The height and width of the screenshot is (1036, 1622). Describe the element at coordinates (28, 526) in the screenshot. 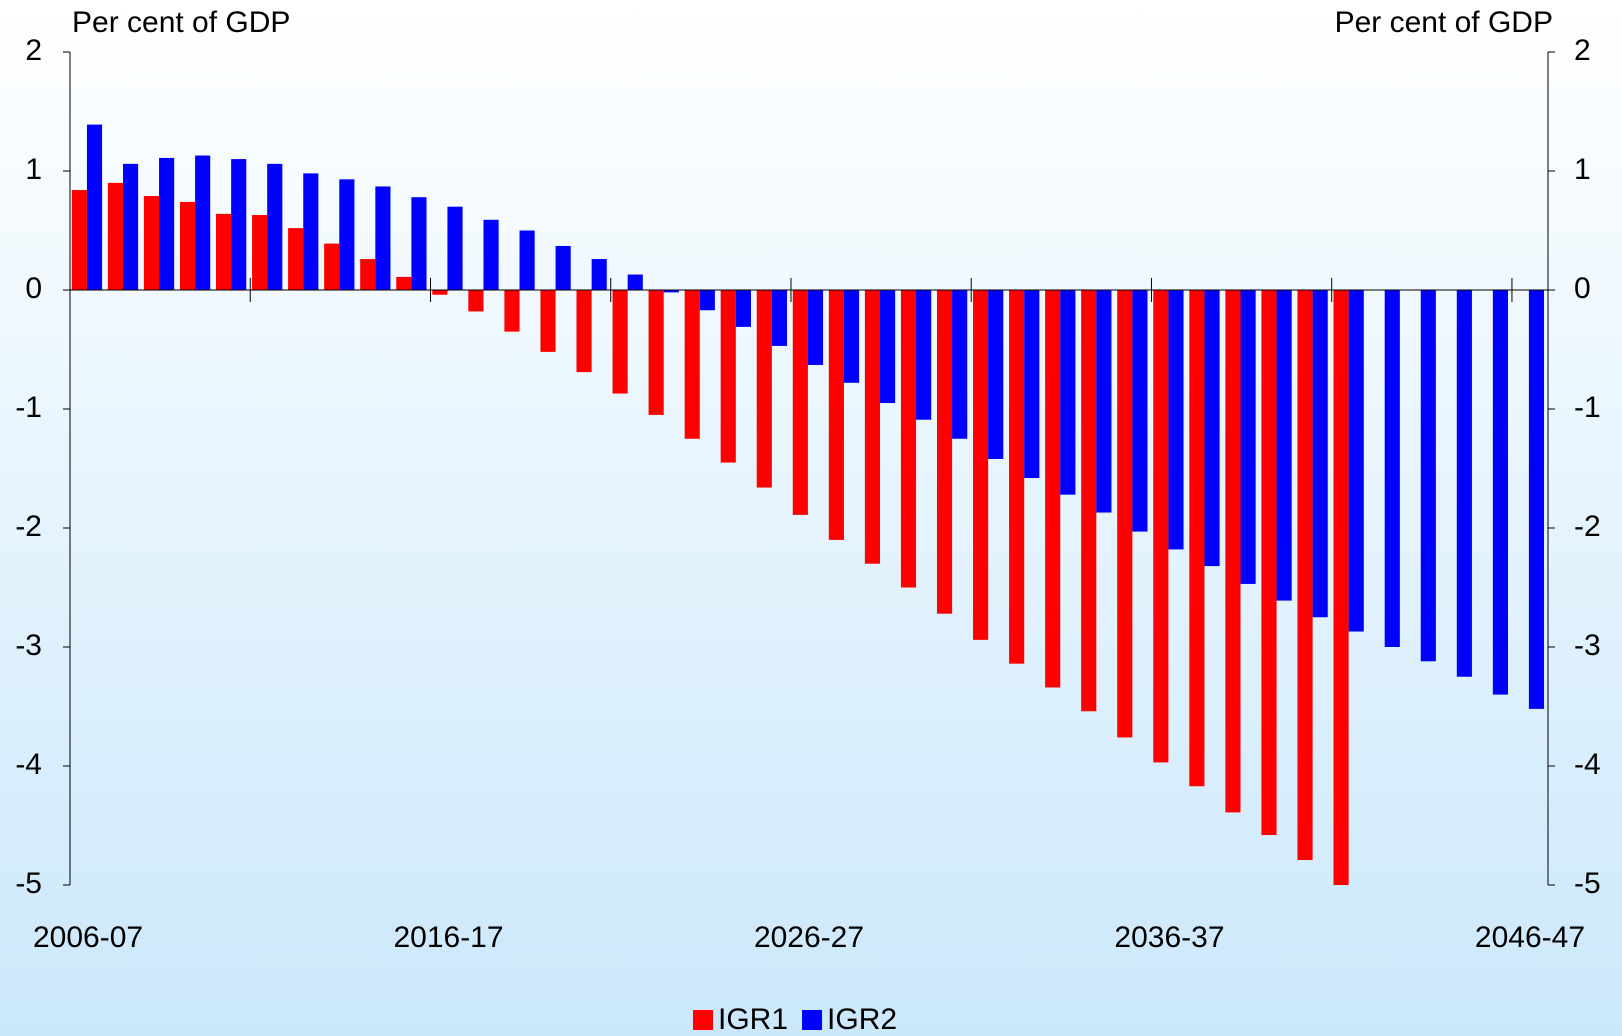

I see `y-tick-label: -2` at that location.